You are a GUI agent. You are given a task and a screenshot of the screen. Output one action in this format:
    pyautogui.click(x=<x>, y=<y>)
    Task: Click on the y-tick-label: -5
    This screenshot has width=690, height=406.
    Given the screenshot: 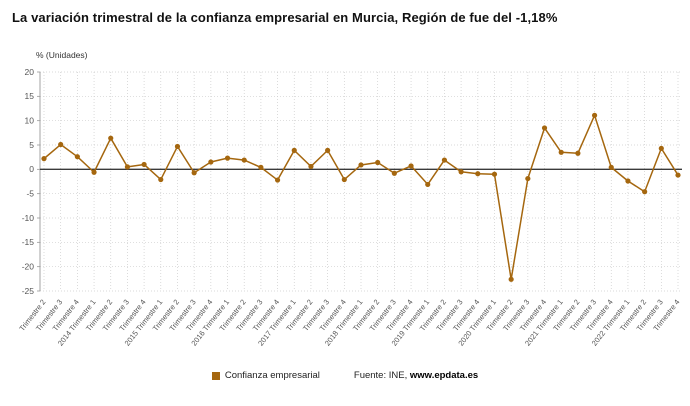 What is the action you would take?
    pyautogui.click(x=30, y=193)
    